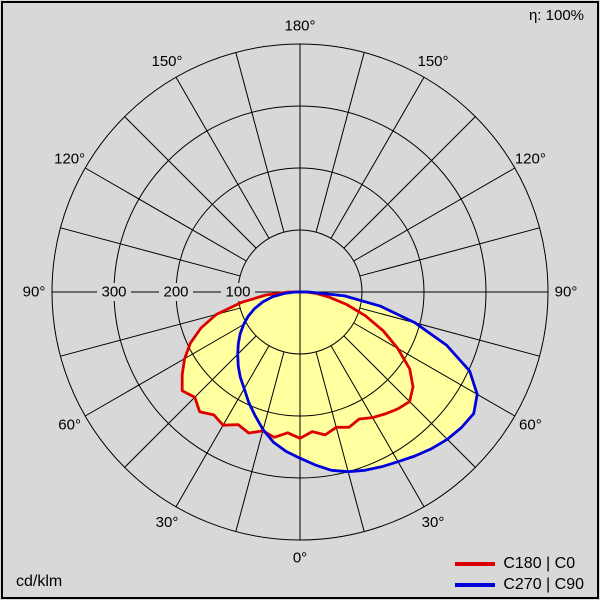 This screenshot has width=600, height=600. What do you see at coordinates (39, 581) in the screenshot?
I see `unit-label: cd/klm` at bounding box center [39, 581].